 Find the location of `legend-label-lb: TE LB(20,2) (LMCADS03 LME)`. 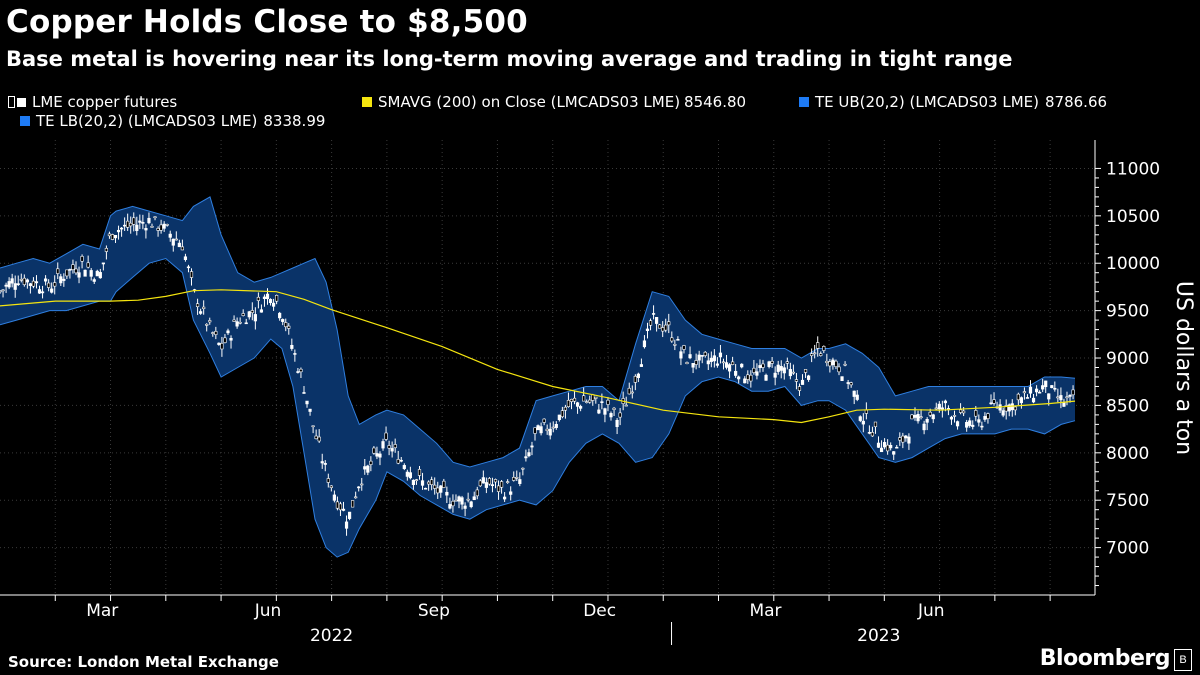

legend-label-lb: TE LB(20,2) (LMCADS03 LME) is located at coordinates (147, 121).